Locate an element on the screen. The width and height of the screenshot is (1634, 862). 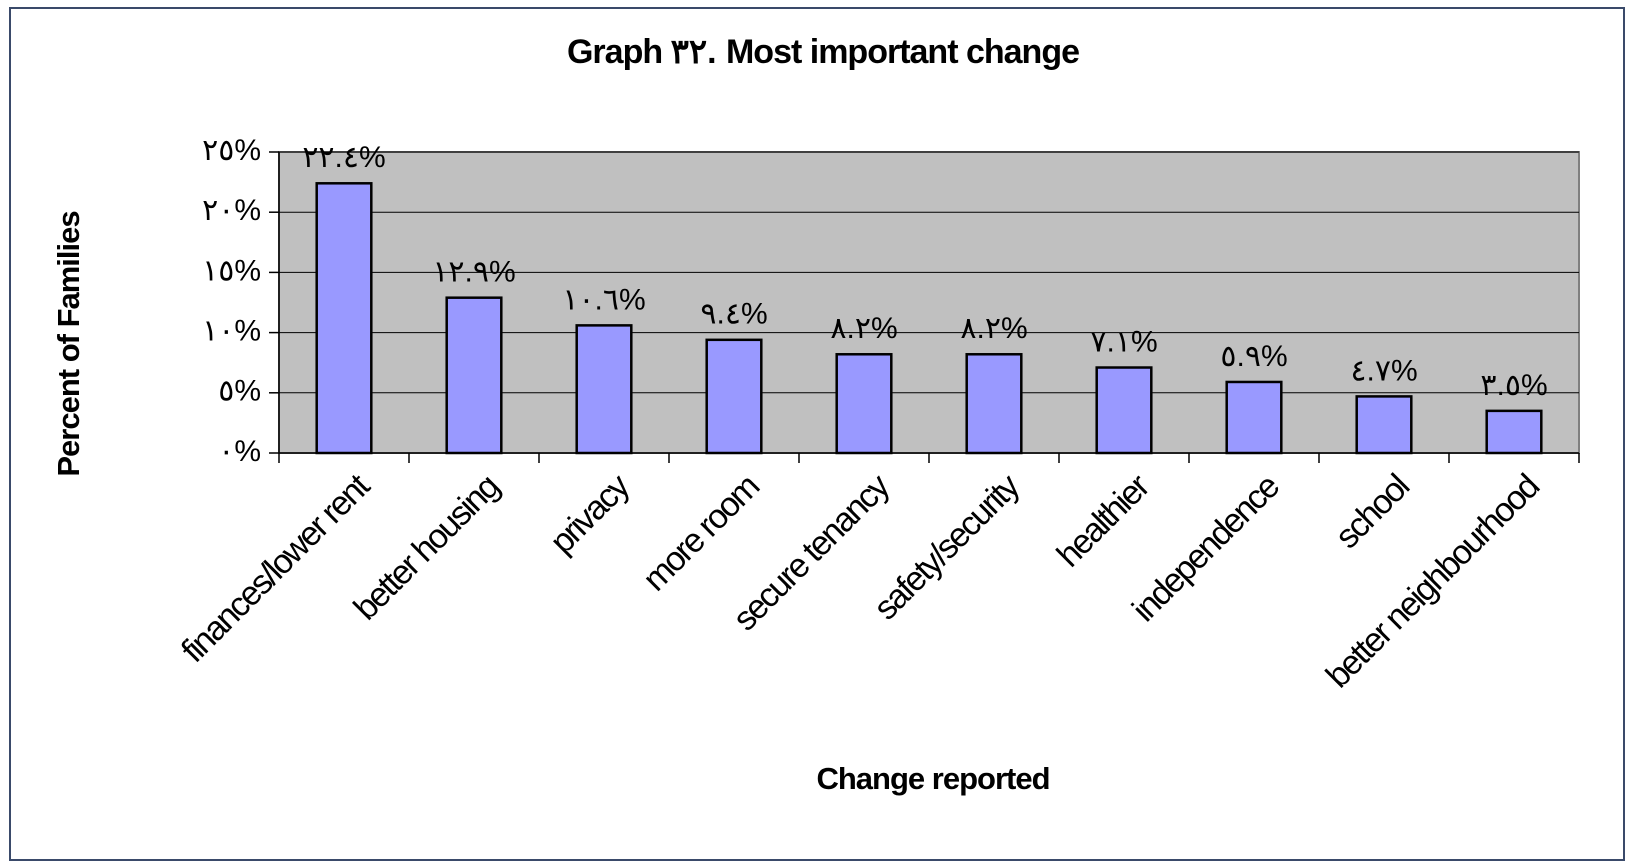
y-tick-label: ١٠% is located at coordinates (231, 331).